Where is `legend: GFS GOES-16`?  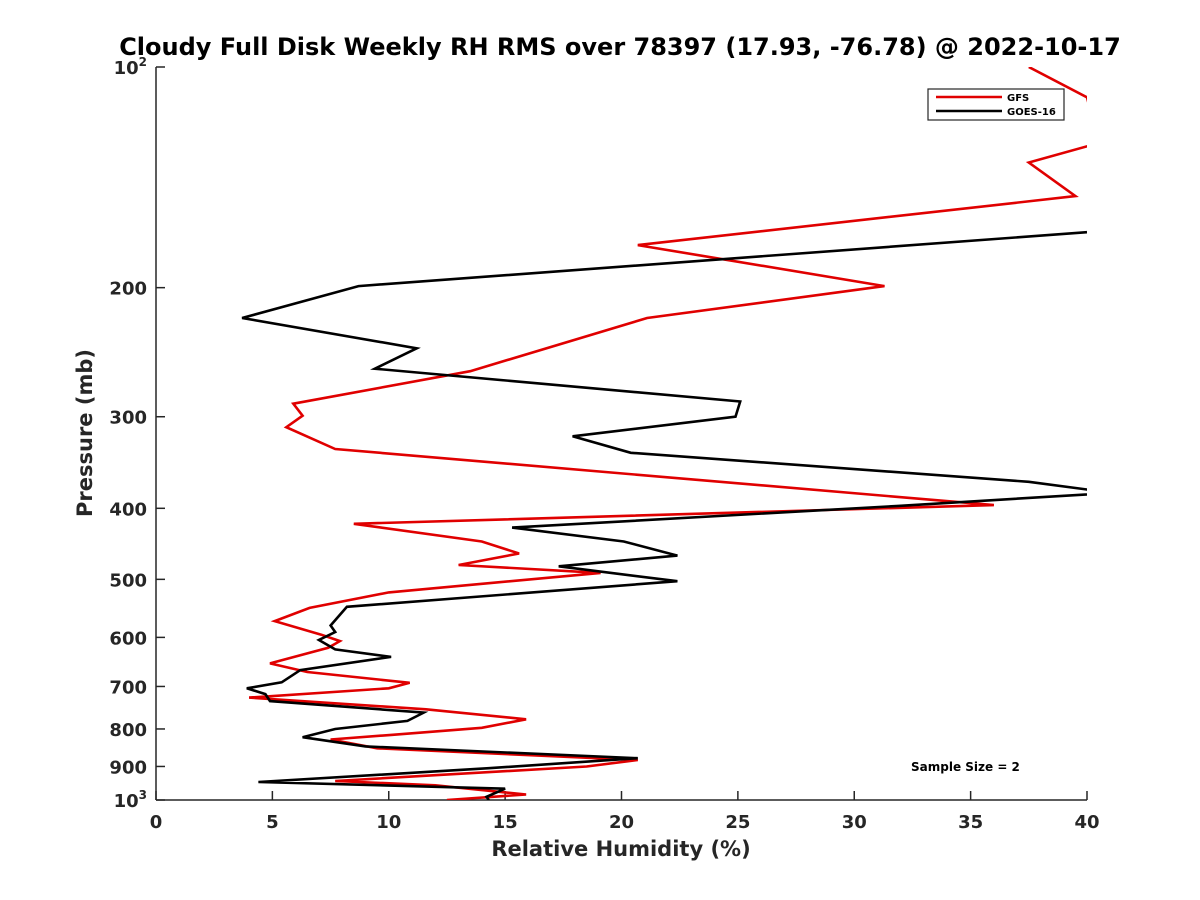 legend: GFS GOES-16 is located at coordinates (996, 104).